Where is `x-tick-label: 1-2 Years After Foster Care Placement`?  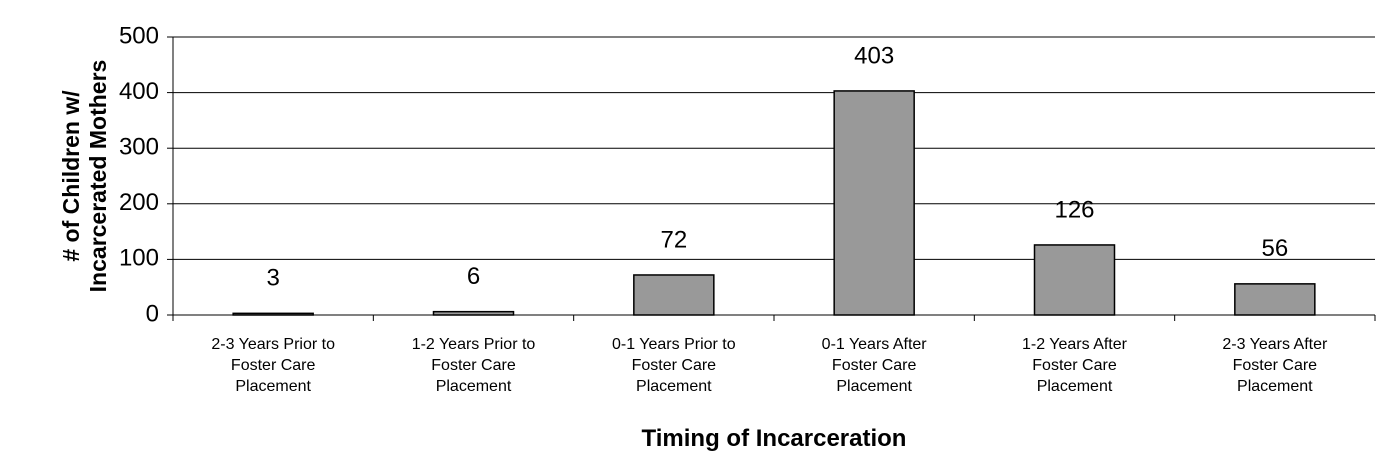
x-tick-label: 1-2 Years After Foster Care Placement is located at coordinates (1074, 365).